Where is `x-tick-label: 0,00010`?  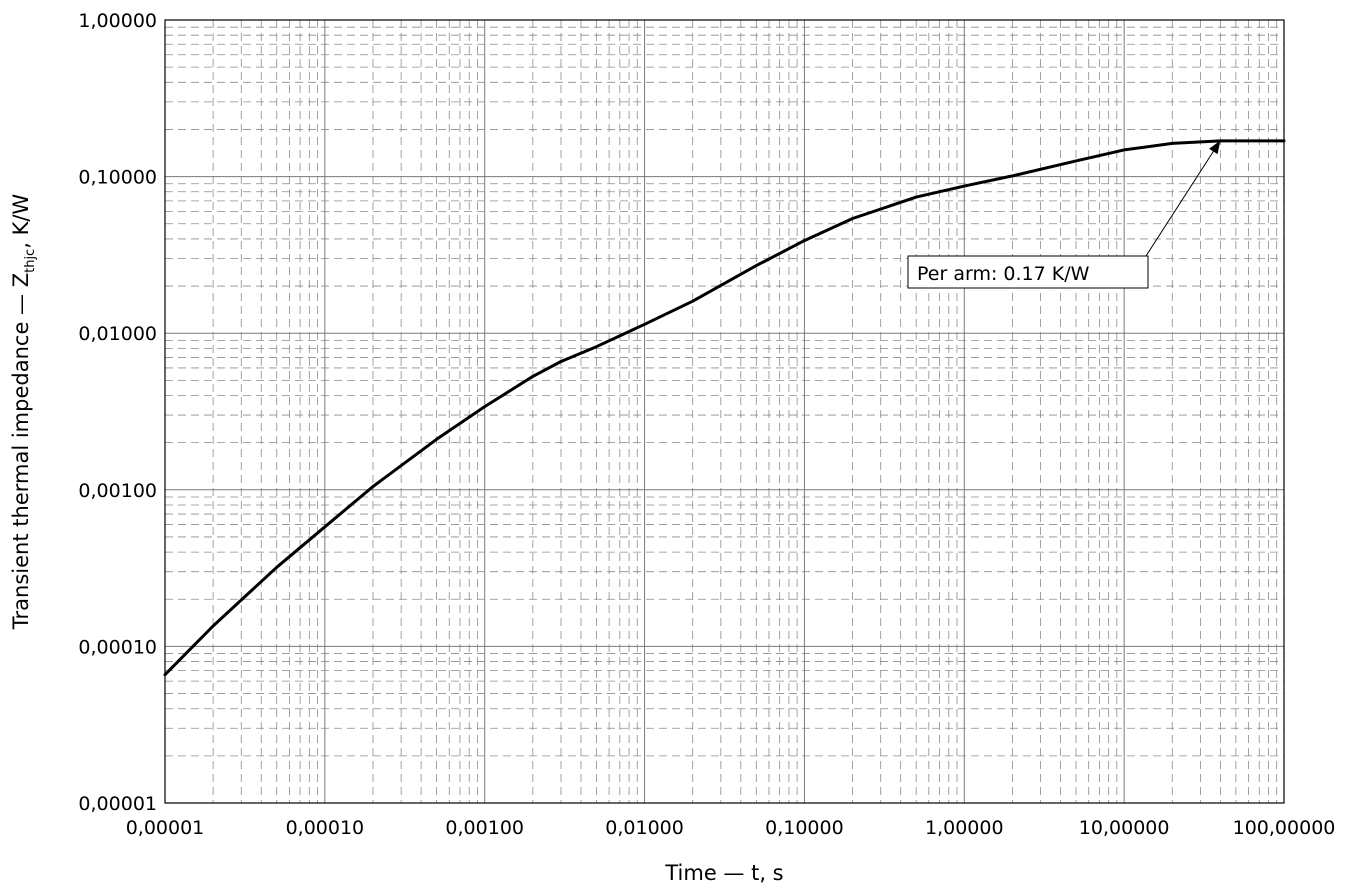 x-tick-label: 0,00010 is located at coordinates (325, 828).